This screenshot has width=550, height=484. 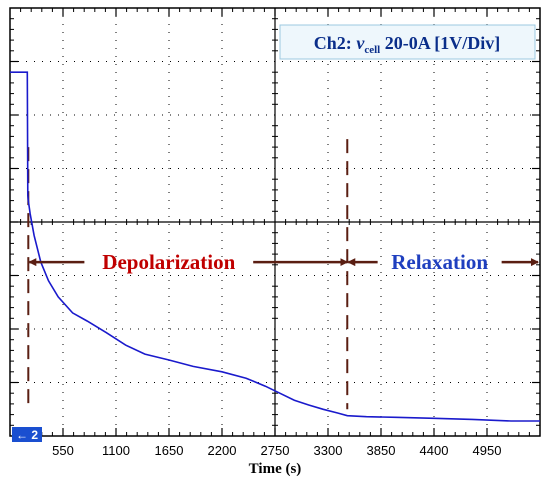 I want to click on x-tick-label: 1650, so click(x=169, y=450).